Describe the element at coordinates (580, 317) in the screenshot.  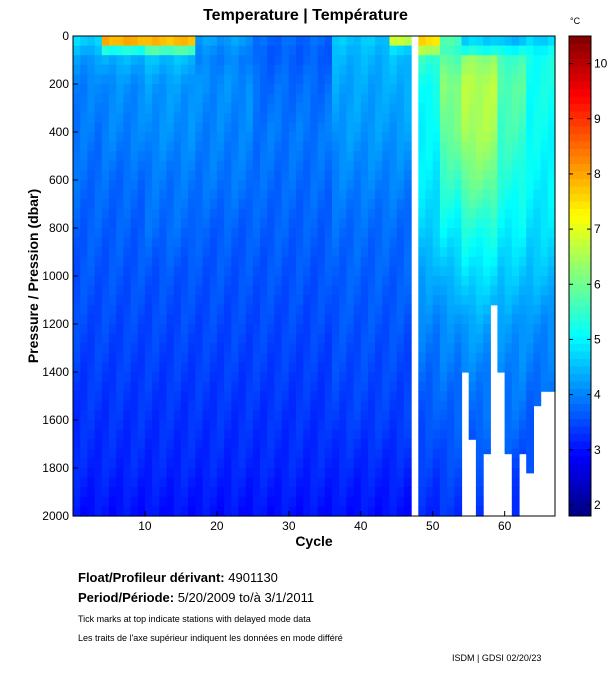
I see `colorbar-swatch` at that location.